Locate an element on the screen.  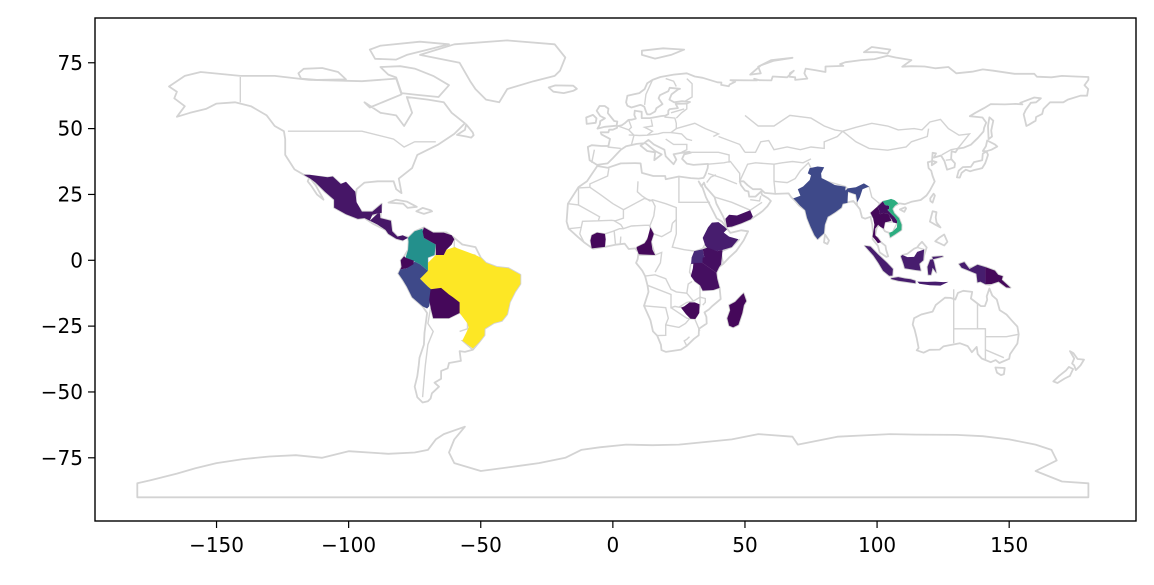
y-tick-label: 50 is located at coordinates (70, 129).